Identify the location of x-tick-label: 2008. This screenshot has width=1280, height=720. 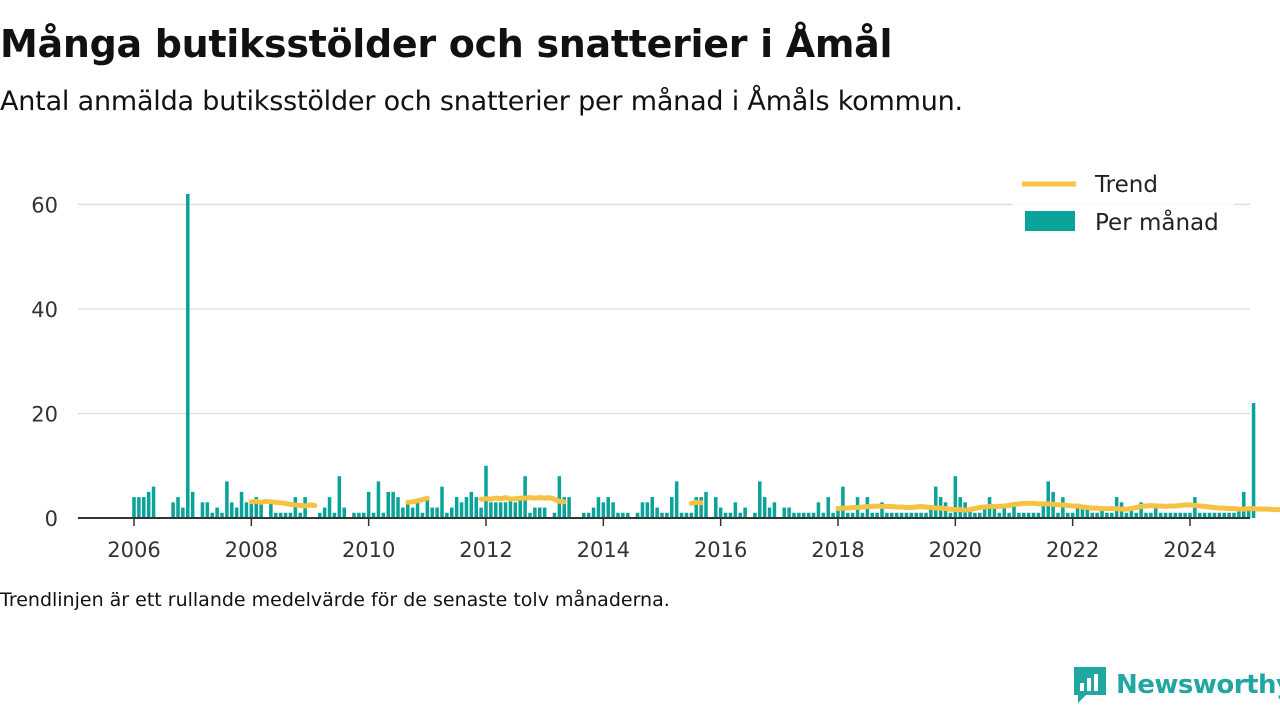
(251, 550).